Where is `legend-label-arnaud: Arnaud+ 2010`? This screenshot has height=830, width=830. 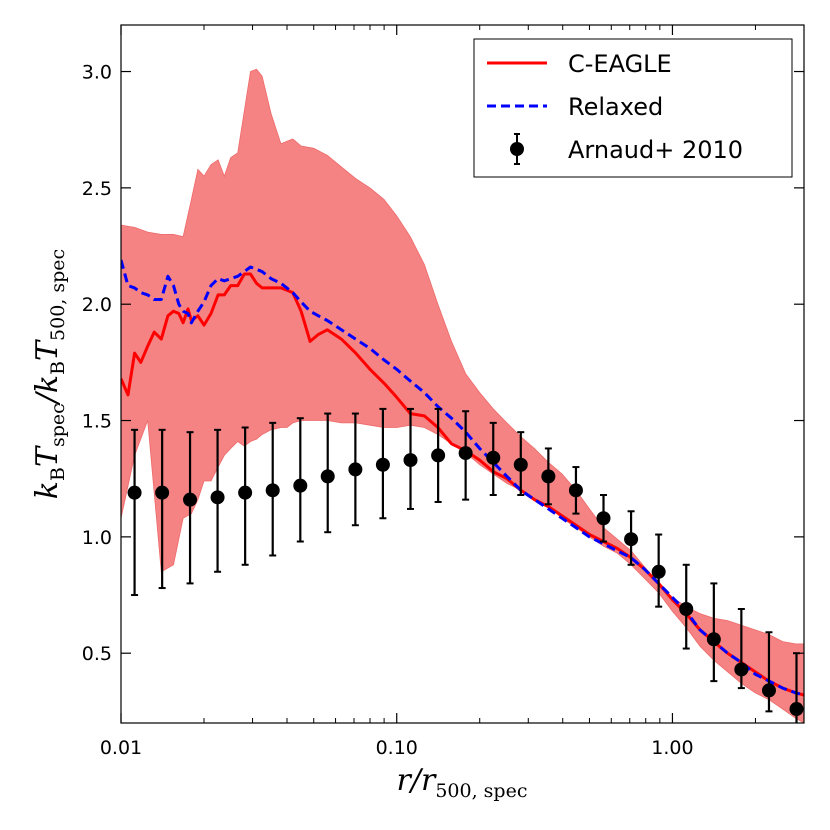
legend-label-arnaud: Arnaud+ 2010 is located at coordinates (655, 150).